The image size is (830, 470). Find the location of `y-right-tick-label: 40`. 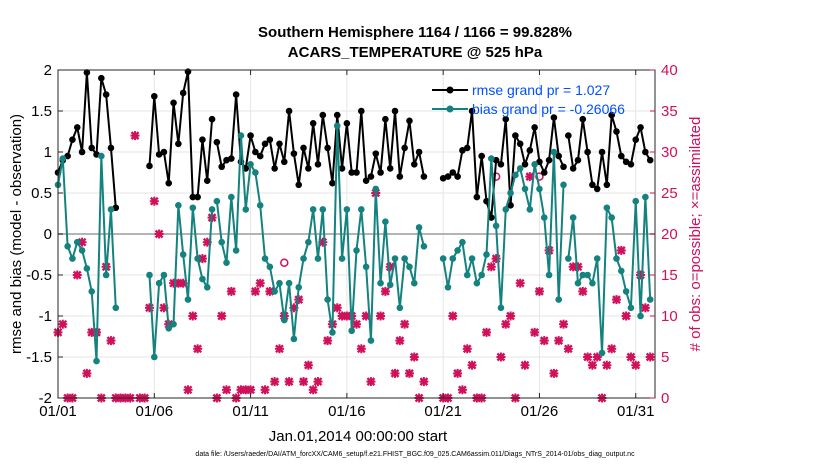

y-right-tick-label: 40 is located at coordinates (669, 70).